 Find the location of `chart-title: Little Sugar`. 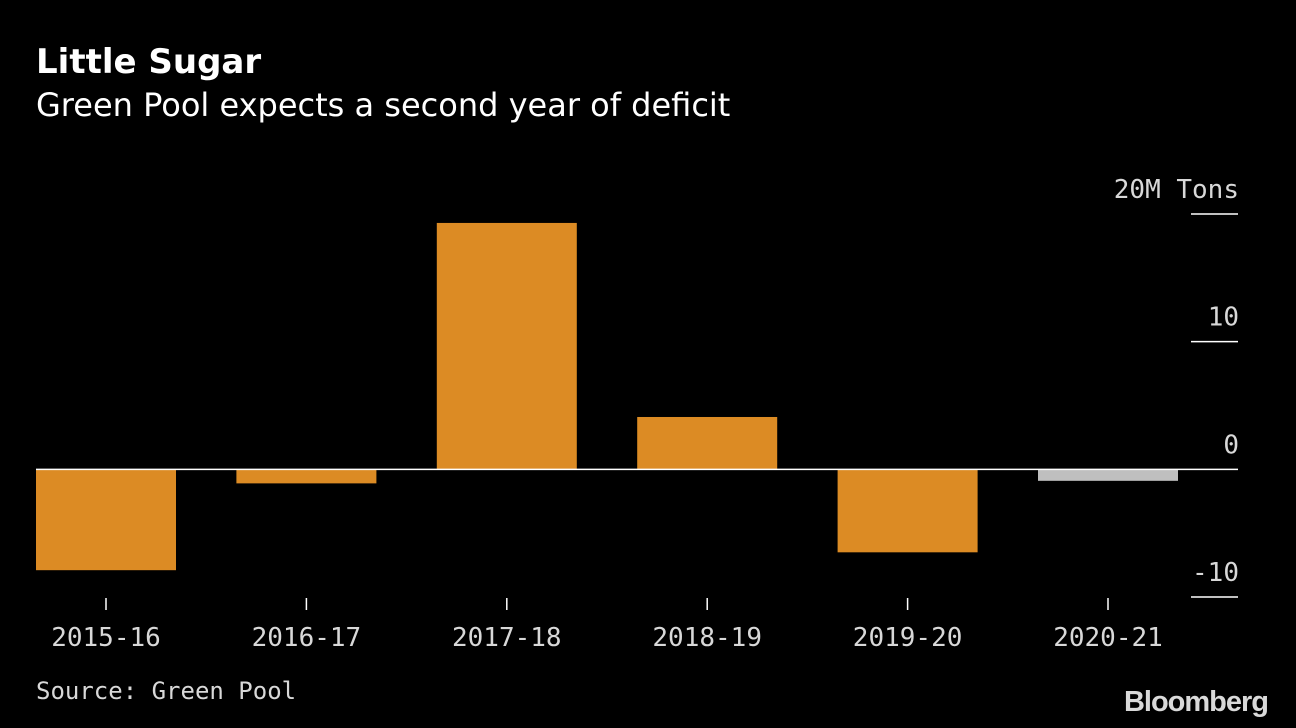

chart-title: Little Sugar is located at coordinates (149, 62).